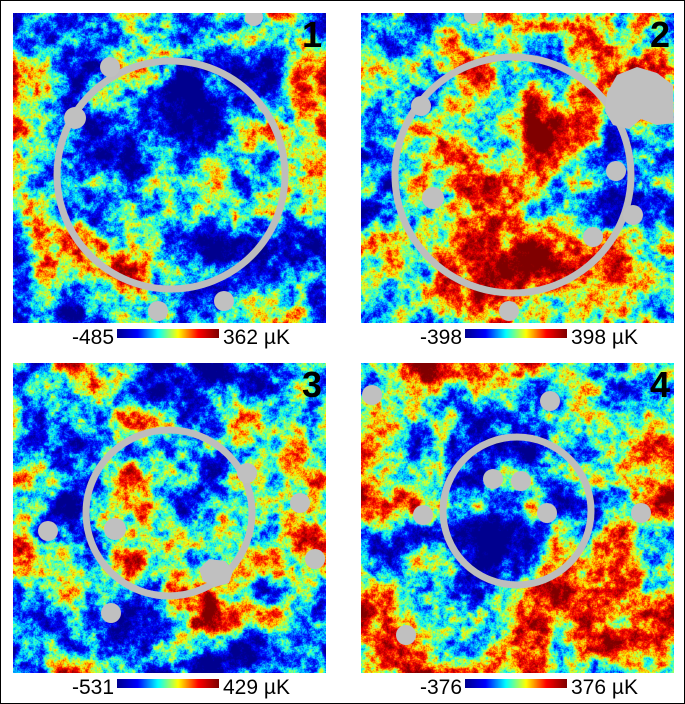 The height and width of the screenshot is (704, 685). Describe the element at coordinates (440, 337) in the screenshot. I see `colorbar-min-label: -398` at that location.